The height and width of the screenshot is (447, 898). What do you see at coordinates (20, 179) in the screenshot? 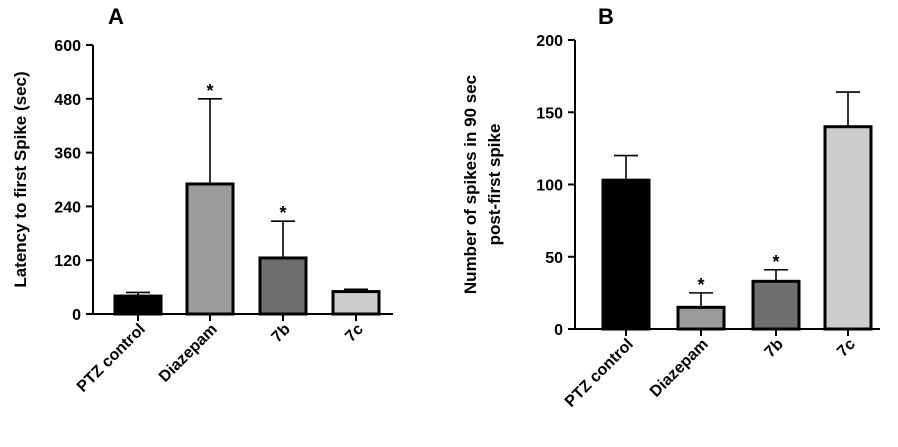
I see `panel-a-y-axis-title: Latency to first Spike (sec)` at bounding box center [20, 179].